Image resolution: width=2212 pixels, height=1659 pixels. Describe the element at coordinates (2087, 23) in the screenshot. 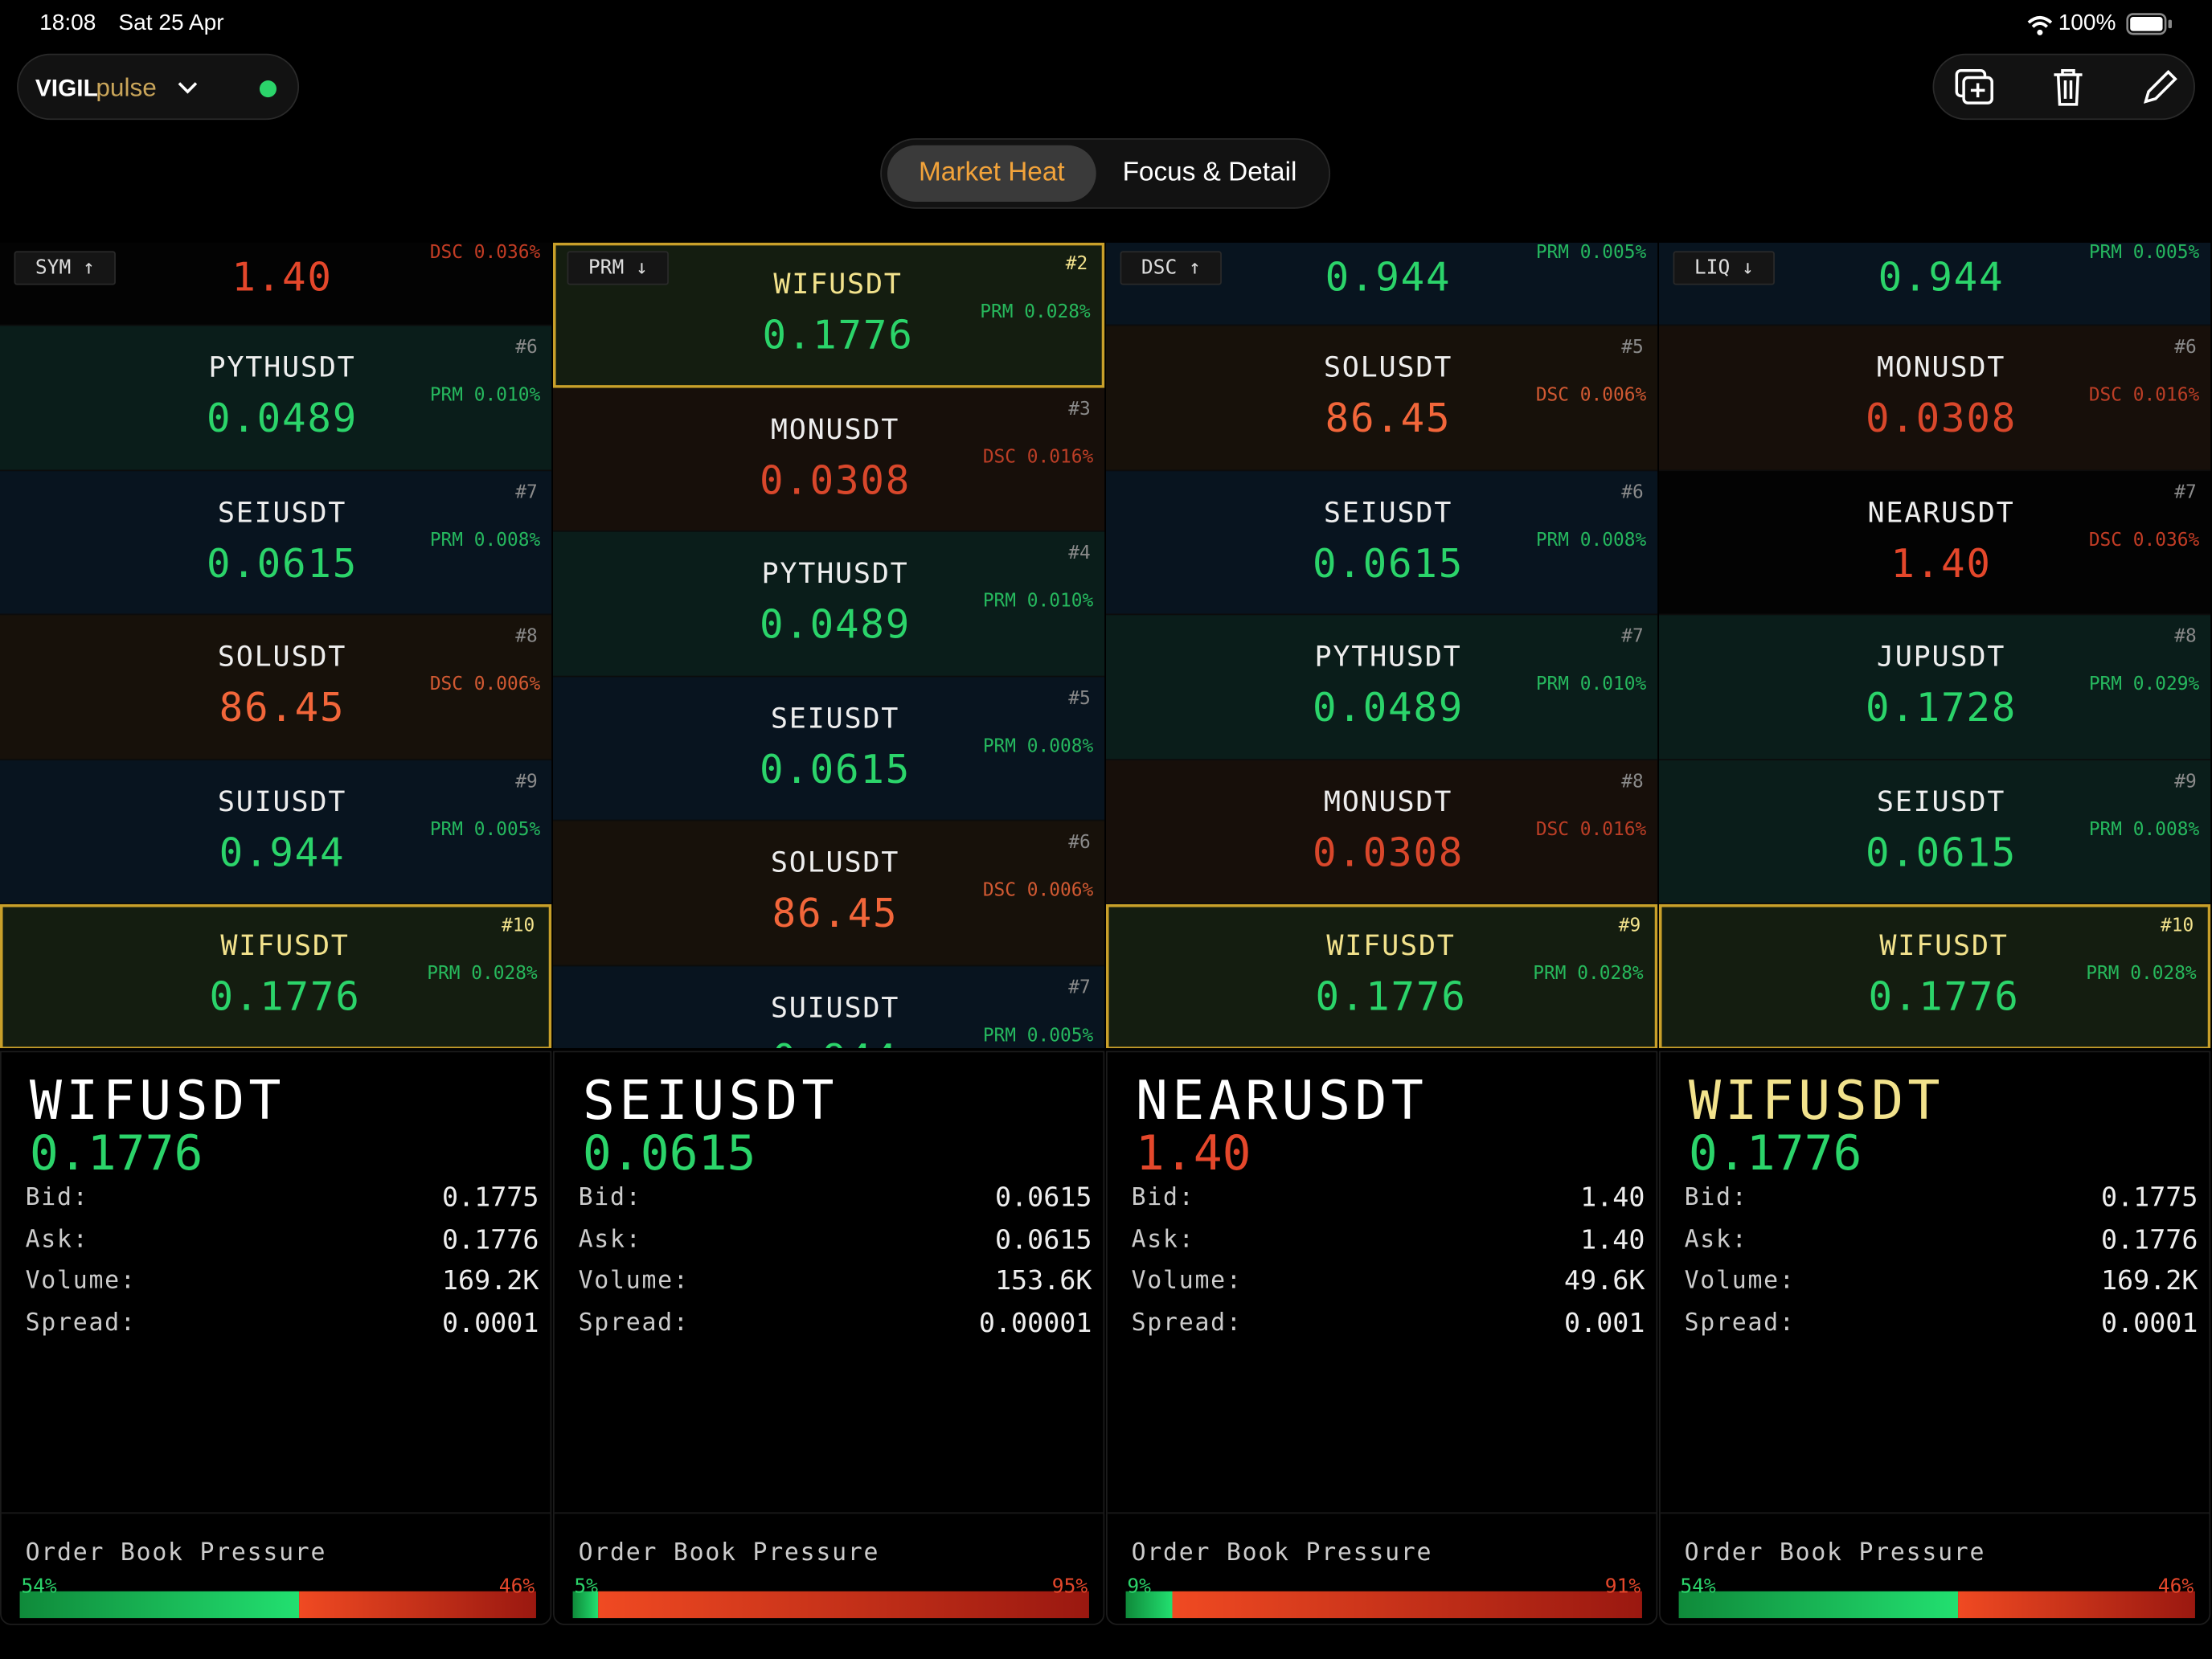

I see `battery-percent: 100%` at that location.